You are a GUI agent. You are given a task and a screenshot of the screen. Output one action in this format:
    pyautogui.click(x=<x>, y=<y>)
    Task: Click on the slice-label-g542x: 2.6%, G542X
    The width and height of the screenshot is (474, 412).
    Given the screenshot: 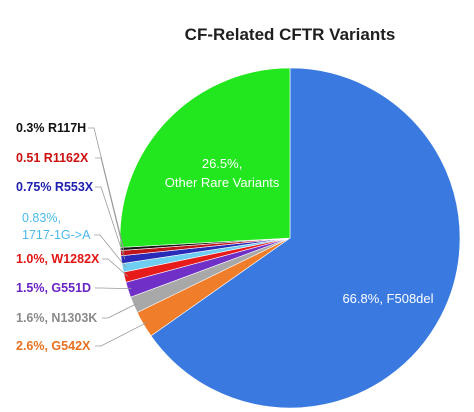 What is the action you would take?
    pyautogui.click(x=53, y=346)
    